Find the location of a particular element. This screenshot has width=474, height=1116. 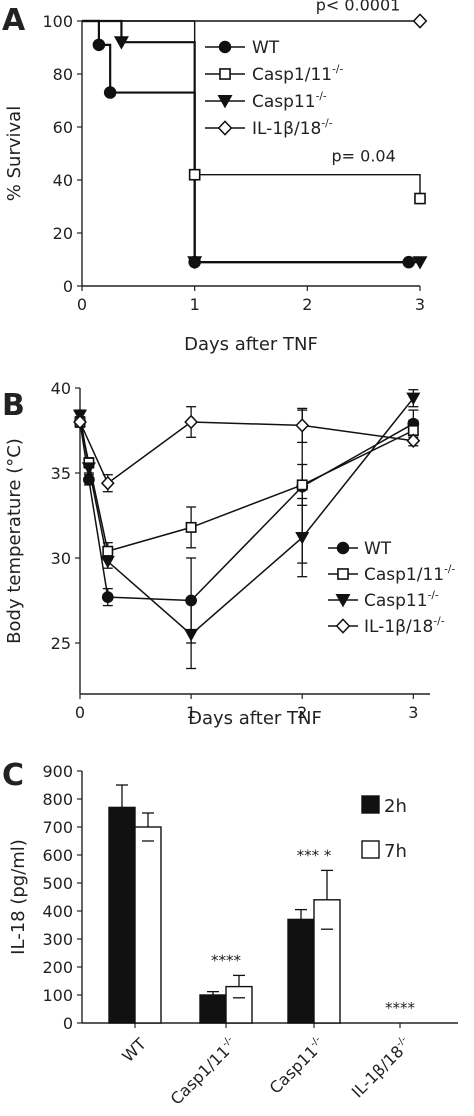

y-tick-label: 30 is located at coordinates (61, 558).